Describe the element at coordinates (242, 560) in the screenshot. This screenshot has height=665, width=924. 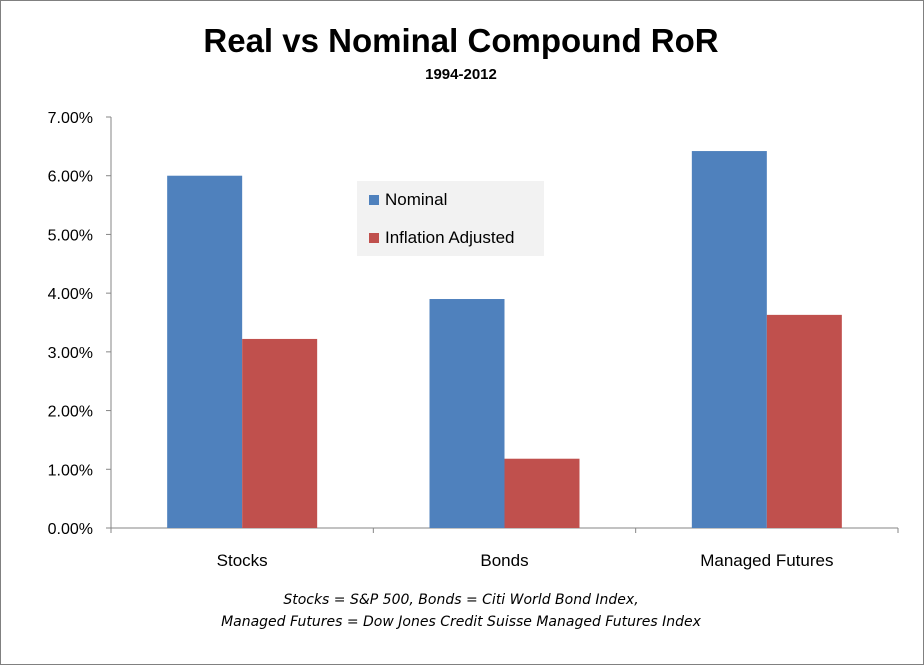
I see `x-tick-label: Stocks` at that location.